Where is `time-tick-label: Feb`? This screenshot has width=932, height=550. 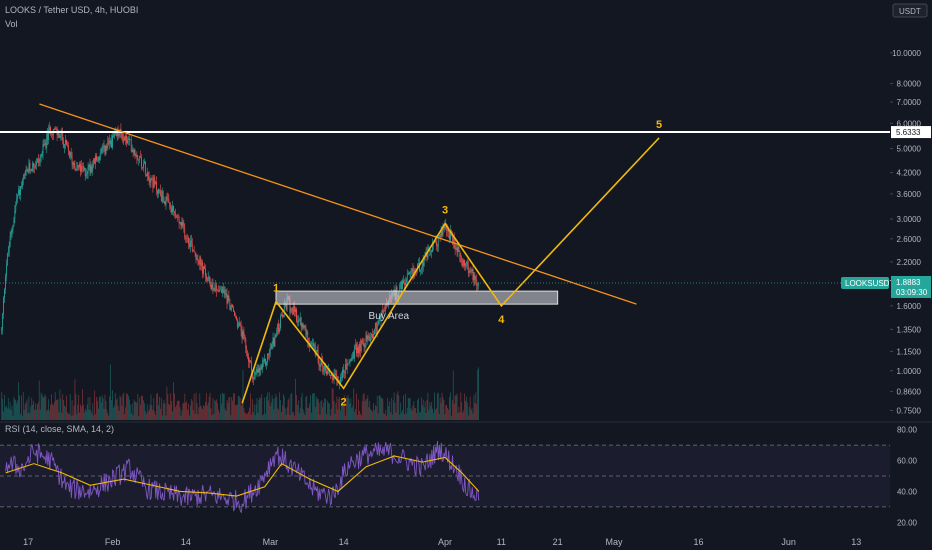
time-tick-label: Feb is located at coordinates (113, 542).